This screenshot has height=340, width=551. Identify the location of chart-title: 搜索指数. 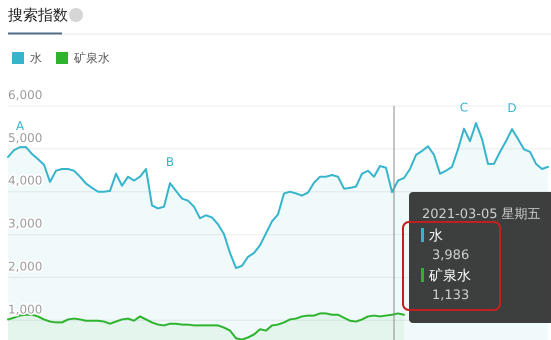
(38, 15).